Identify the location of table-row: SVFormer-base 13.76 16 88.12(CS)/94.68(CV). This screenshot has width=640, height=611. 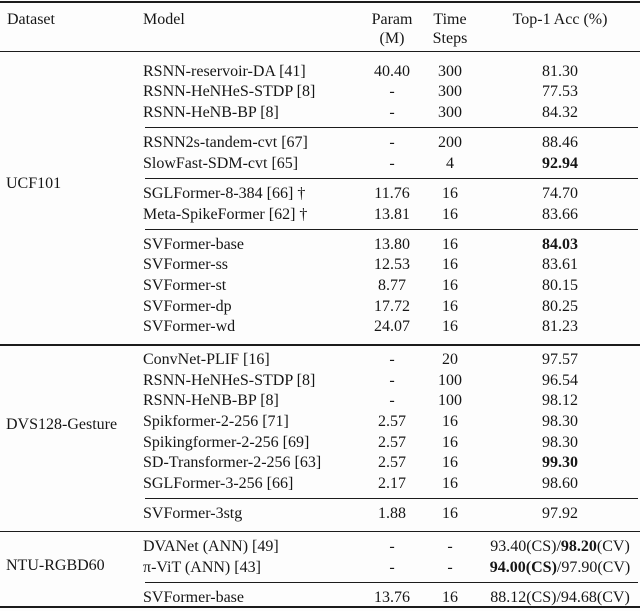
(320, 598).